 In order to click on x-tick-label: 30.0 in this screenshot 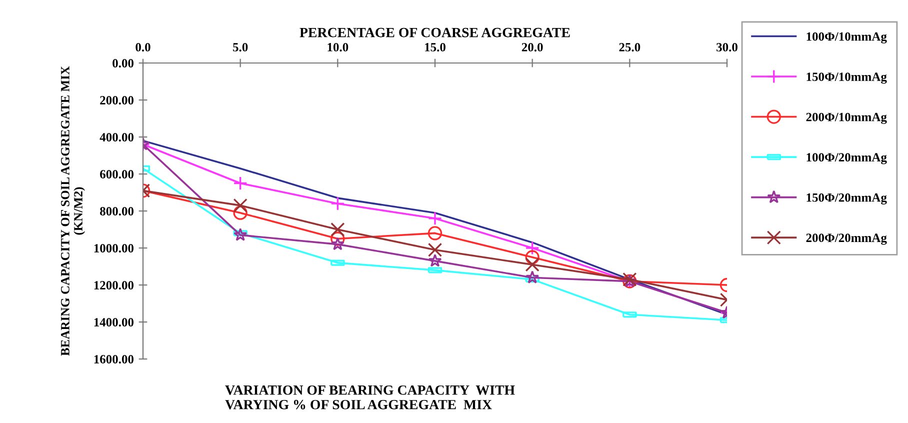, I will do `click(727, 47)`.